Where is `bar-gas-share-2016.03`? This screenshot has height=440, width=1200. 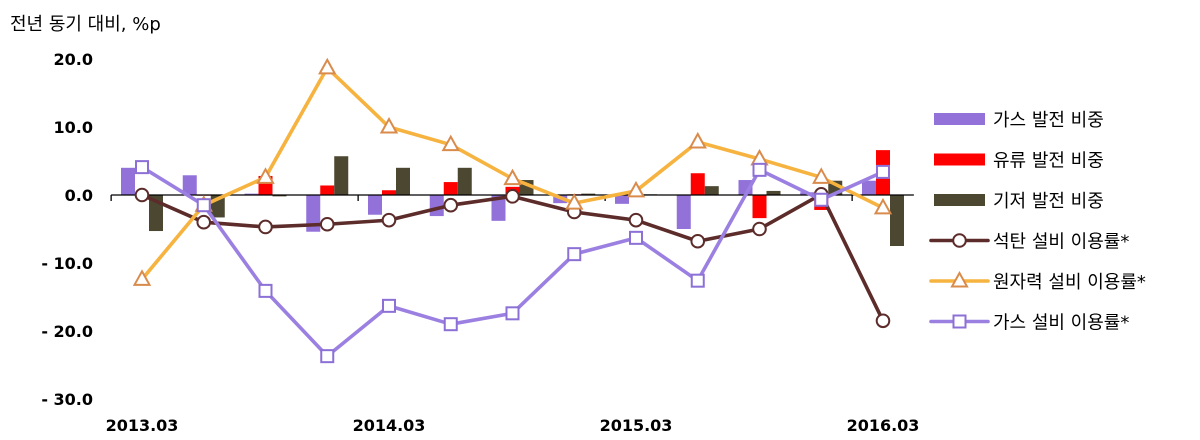 bar-gas-share-2016.03 is located at coordinates (869, 187).